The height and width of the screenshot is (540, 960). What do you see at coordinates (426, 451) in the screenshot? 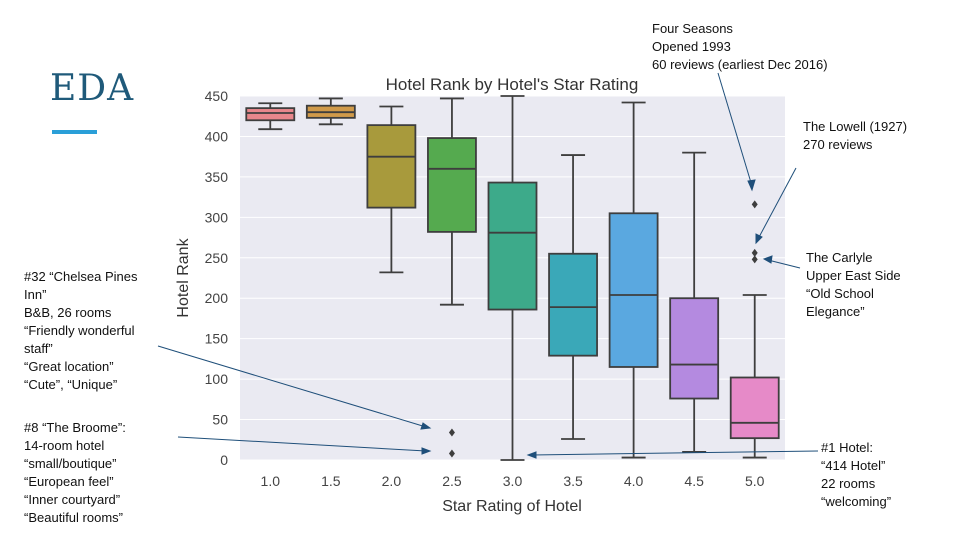
I see `arrowhead-broome` at bounding box center [426, 451].